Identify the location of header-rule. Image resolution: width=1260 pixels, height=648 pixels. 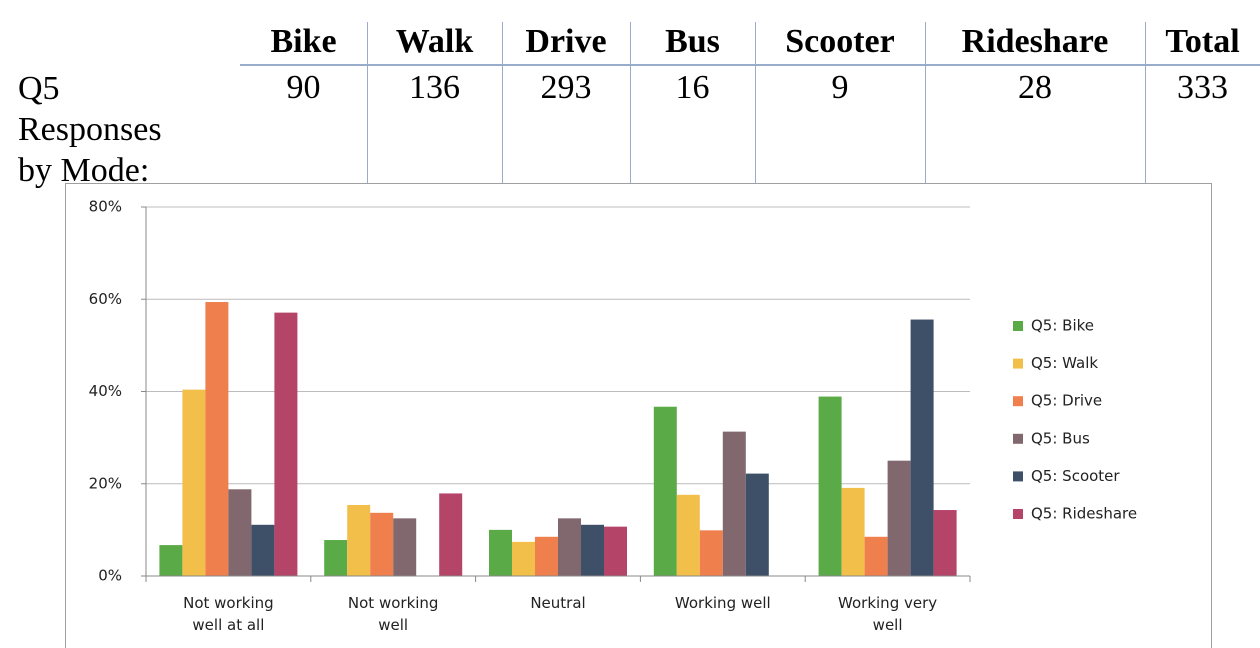
(750, 65).